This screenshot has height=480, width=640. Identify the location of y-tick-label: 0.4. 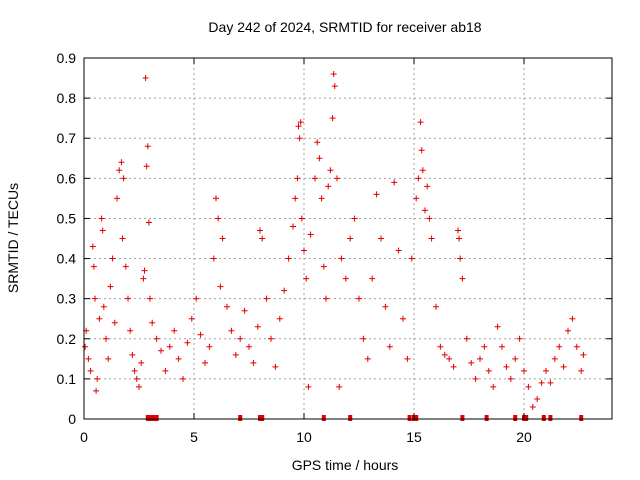
(67, 259).